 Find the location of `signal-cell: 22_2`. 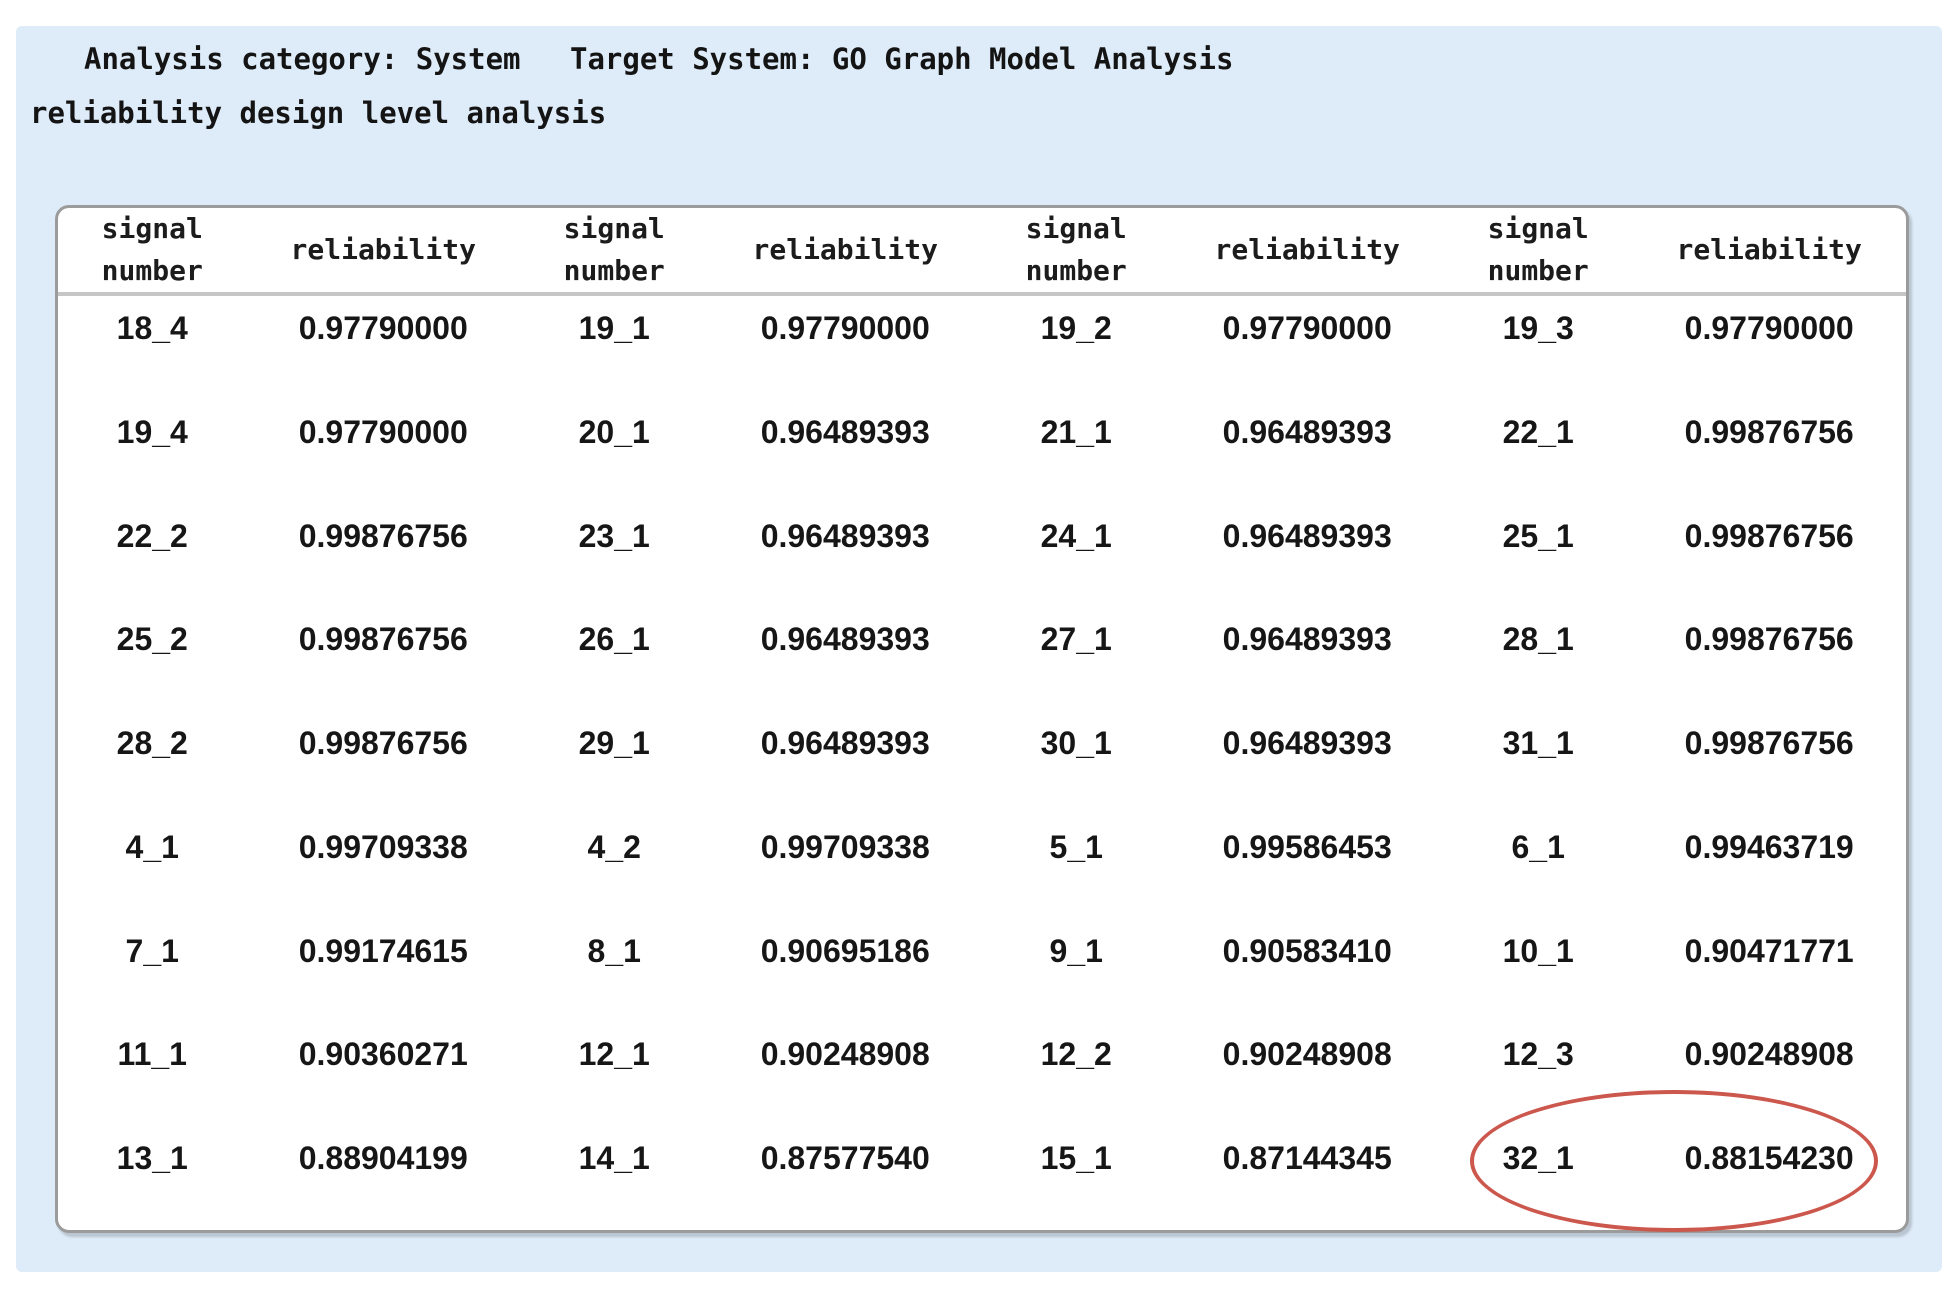

signal-cell: 22_2 is located at coordinates (152, 535).